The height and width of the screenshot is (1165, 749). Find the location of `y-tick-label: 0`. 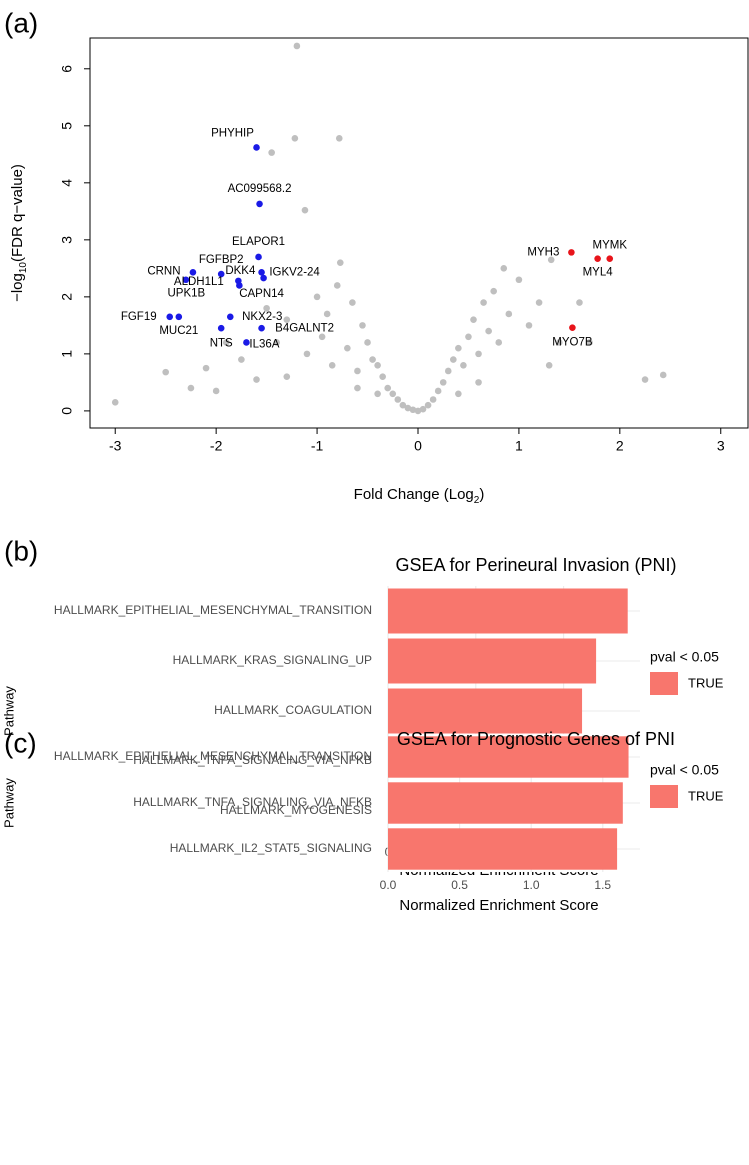

y-tick-label: 0 is located at coordinates (67, 411).